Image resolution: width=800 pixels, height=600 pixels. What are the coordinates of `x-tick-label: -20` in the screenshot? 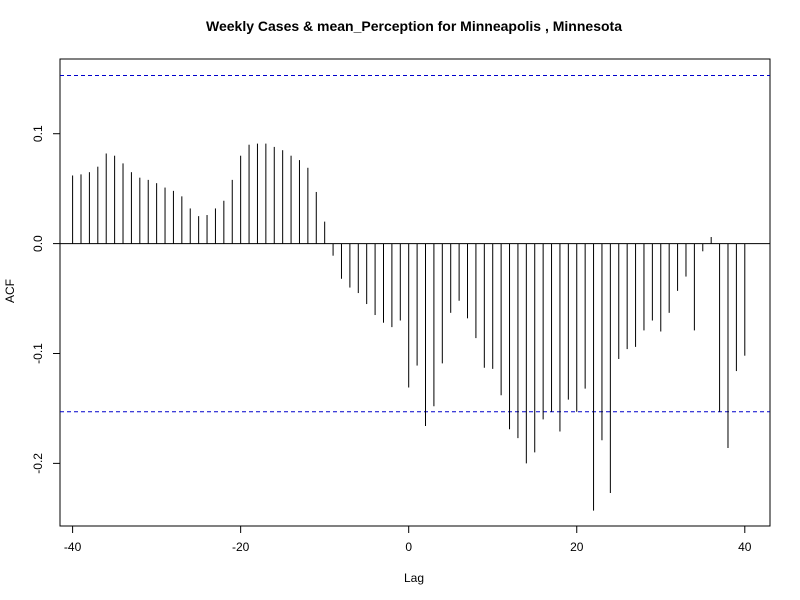 It's located at (241, 547).